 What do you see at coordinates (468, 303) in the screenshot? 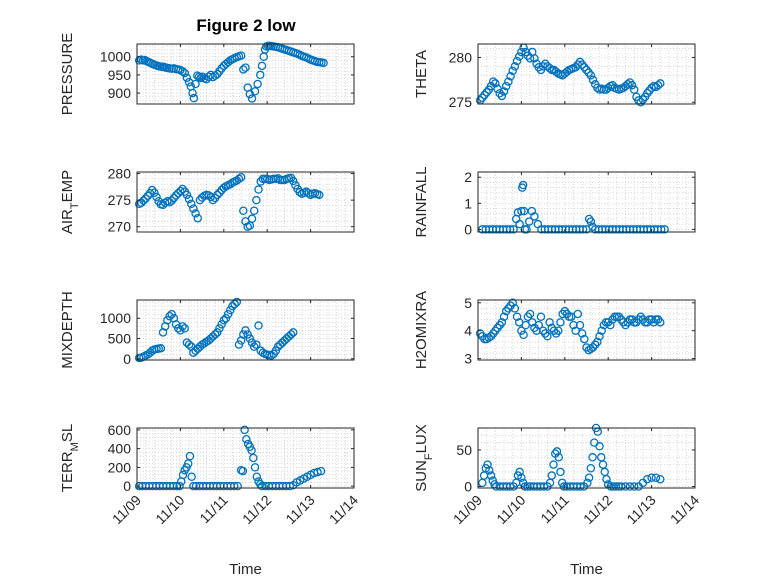
I see `y-tick-label: 5` at bounding box center [468, 303].